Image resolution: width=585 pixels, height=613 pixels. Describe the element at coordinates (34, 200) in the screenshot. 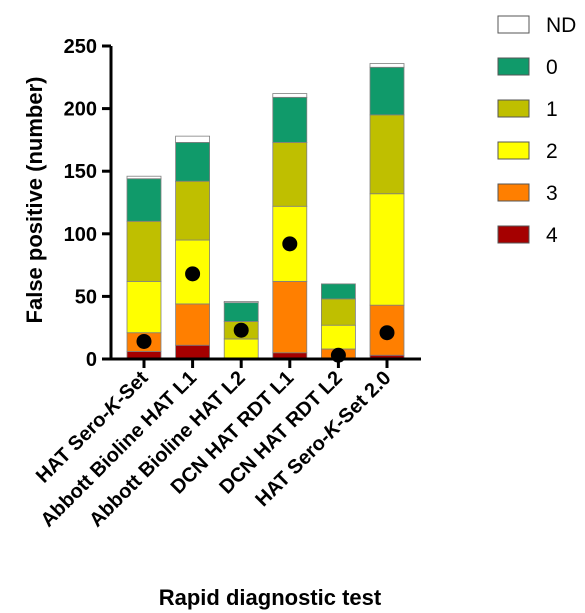

I see `y-axis-title: False positive (number)` at that location.